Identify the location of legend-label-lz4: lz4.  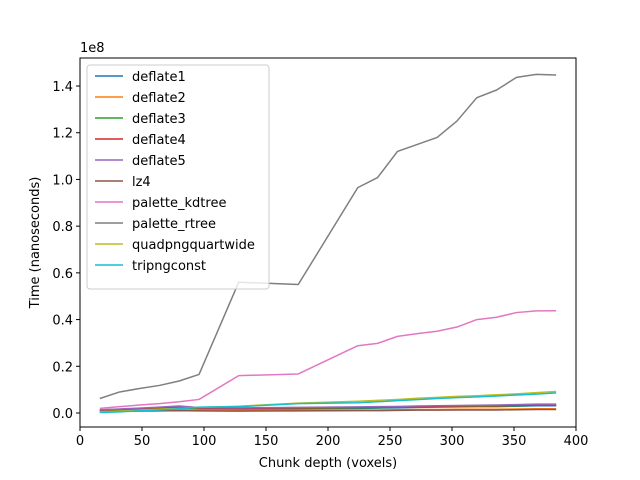
(141, 182).